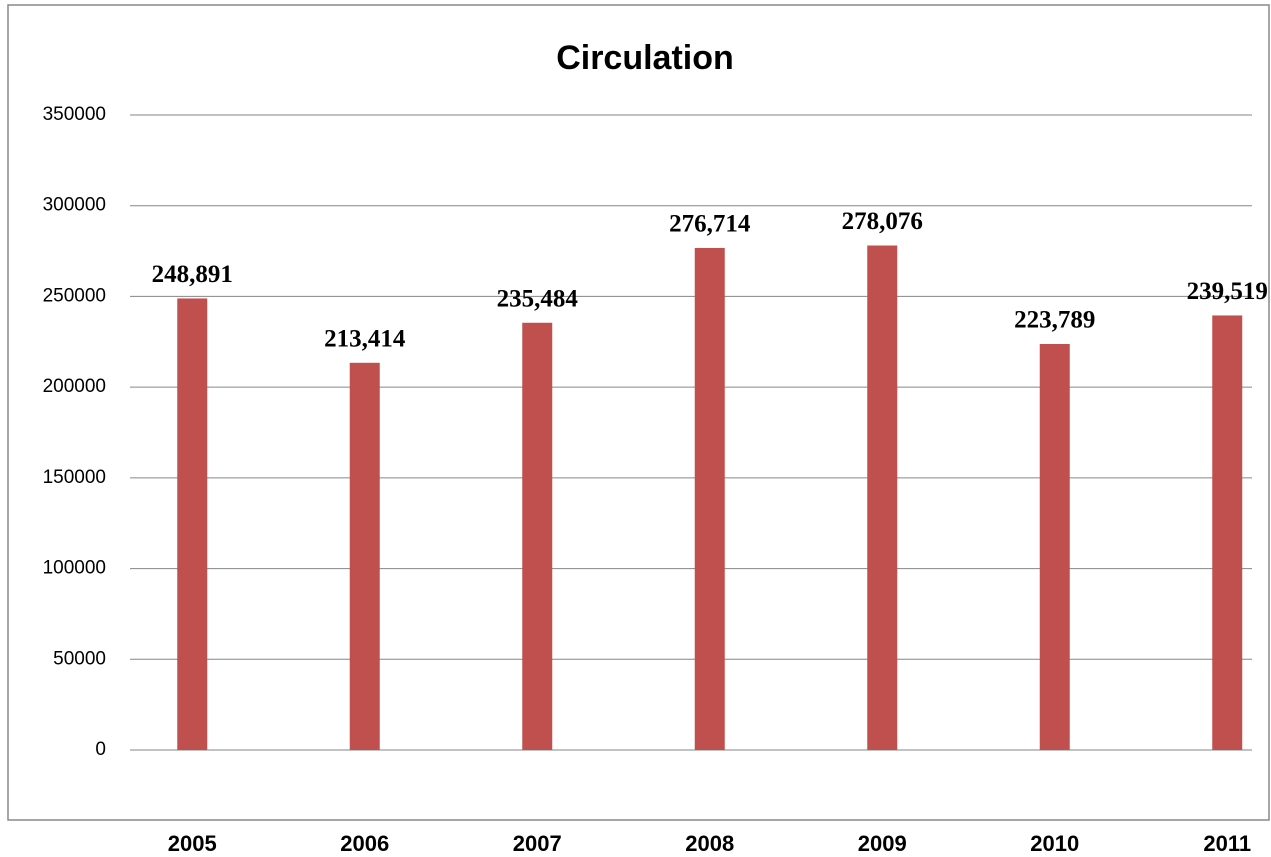 The width and height of the screenshot is (1271, 857). I want to click on y-tick-label: 50000, so click(79, 658).